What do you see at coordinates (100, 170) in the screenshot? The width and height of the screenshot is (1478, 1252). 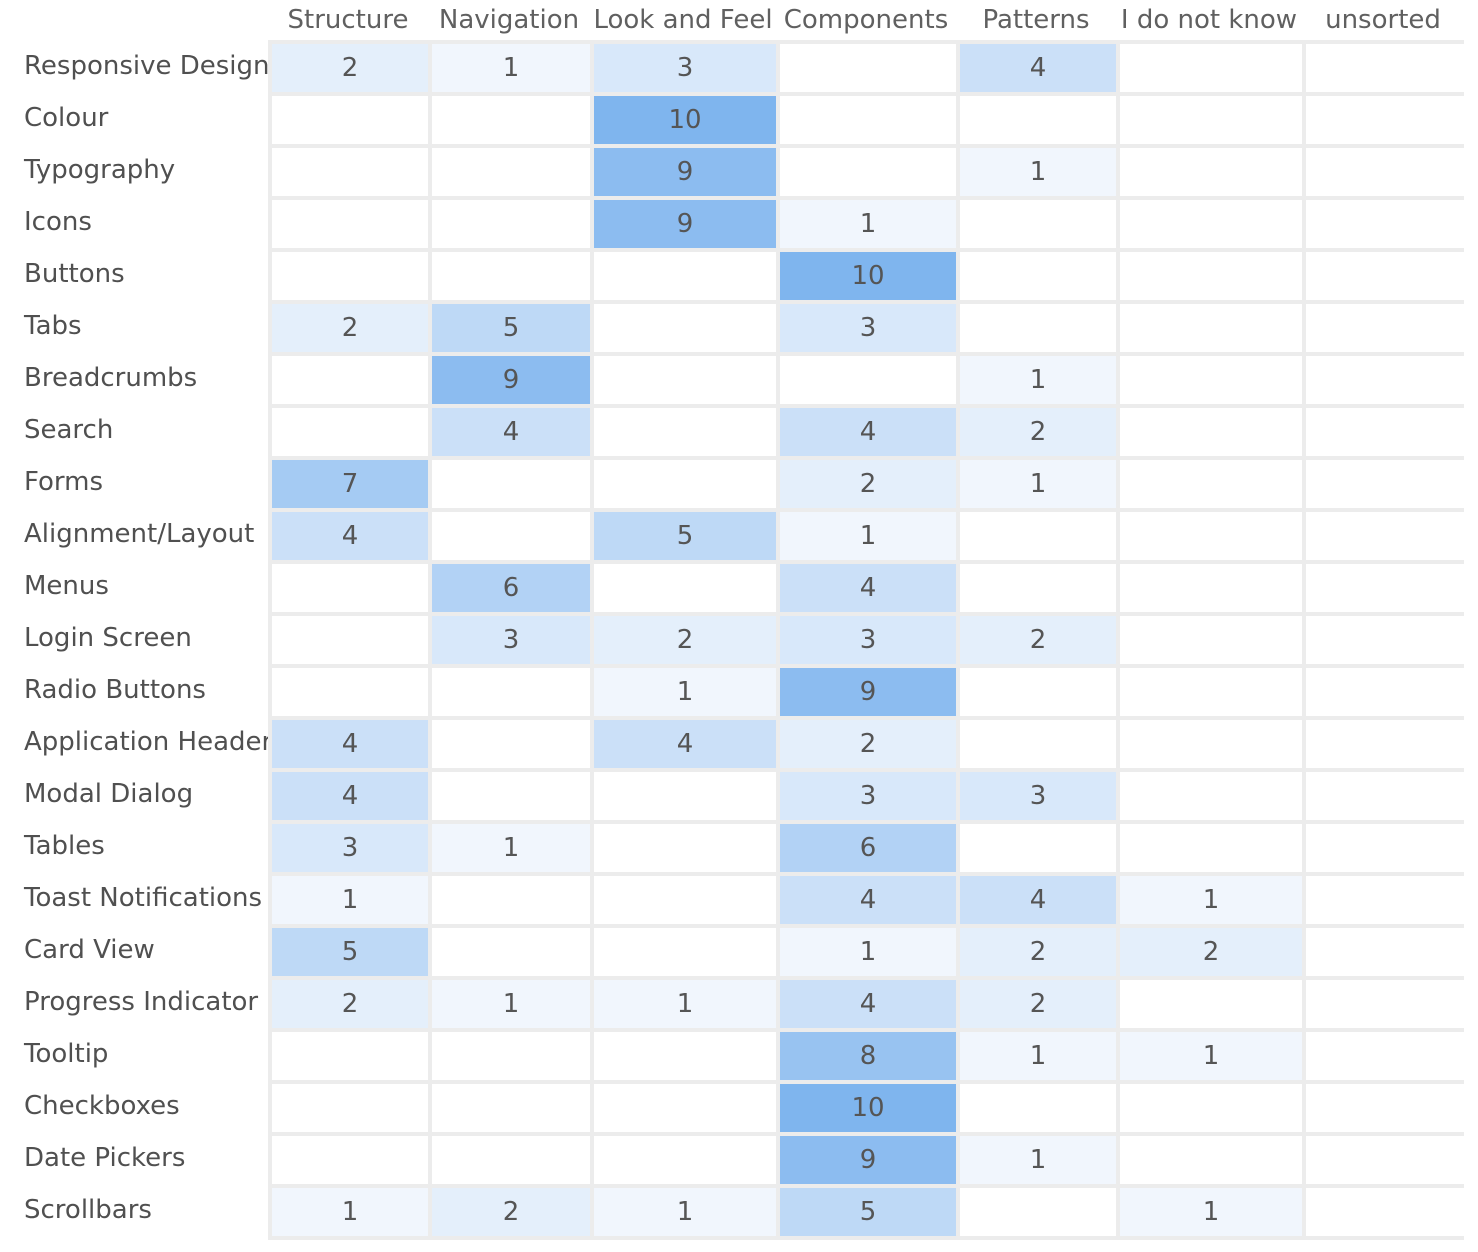 I see `row-label-typography: Typography` at bounding box center [100, 170].